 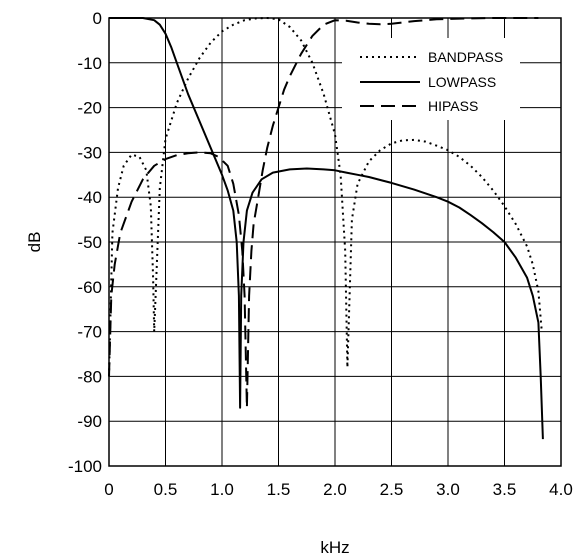 I want to click on x-tick-label: 1.5, so click(x=279, y=489).